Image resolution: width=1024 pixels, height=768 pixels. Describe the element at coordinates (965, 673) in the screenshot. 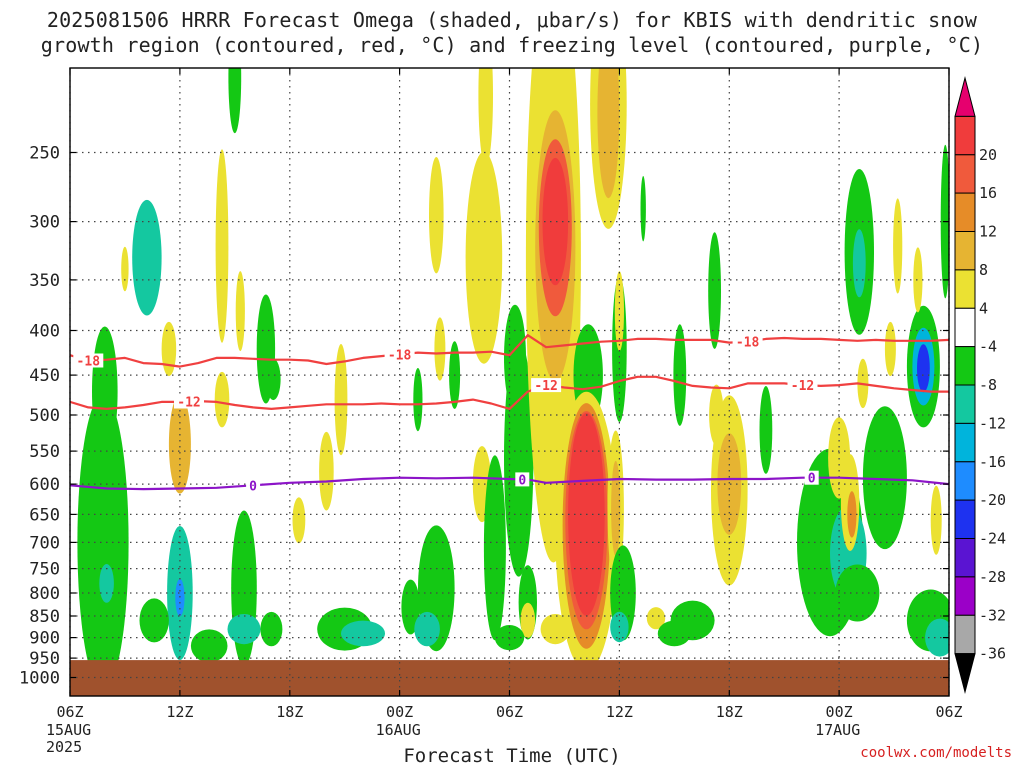

I see `colorbar-arrow-bottom` at that location.